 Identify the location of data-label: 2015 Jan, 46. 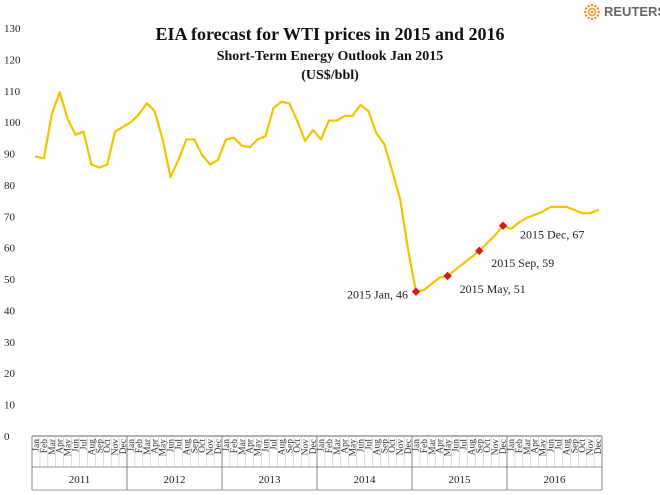
(377, 295).